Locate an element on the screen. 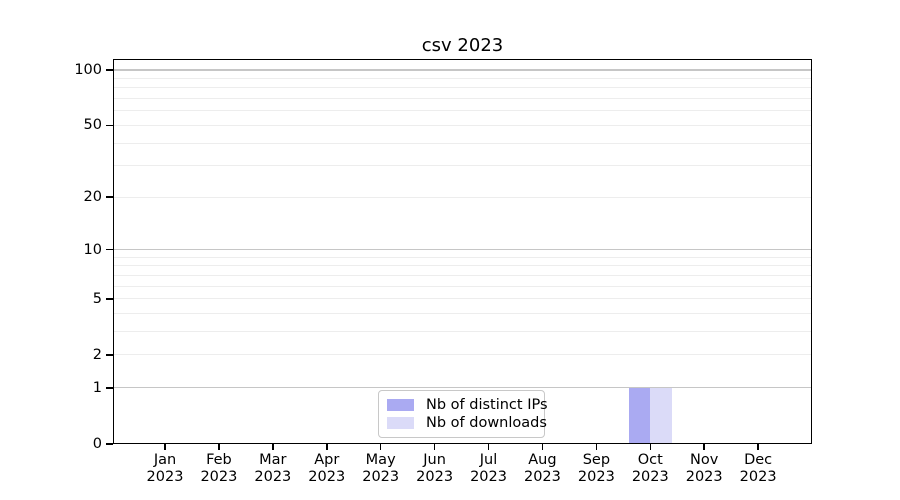 This screenshot has height=500, width=900. legend: Nb of distinct IPs Nb of downloads is located at coordinates (463, 414).